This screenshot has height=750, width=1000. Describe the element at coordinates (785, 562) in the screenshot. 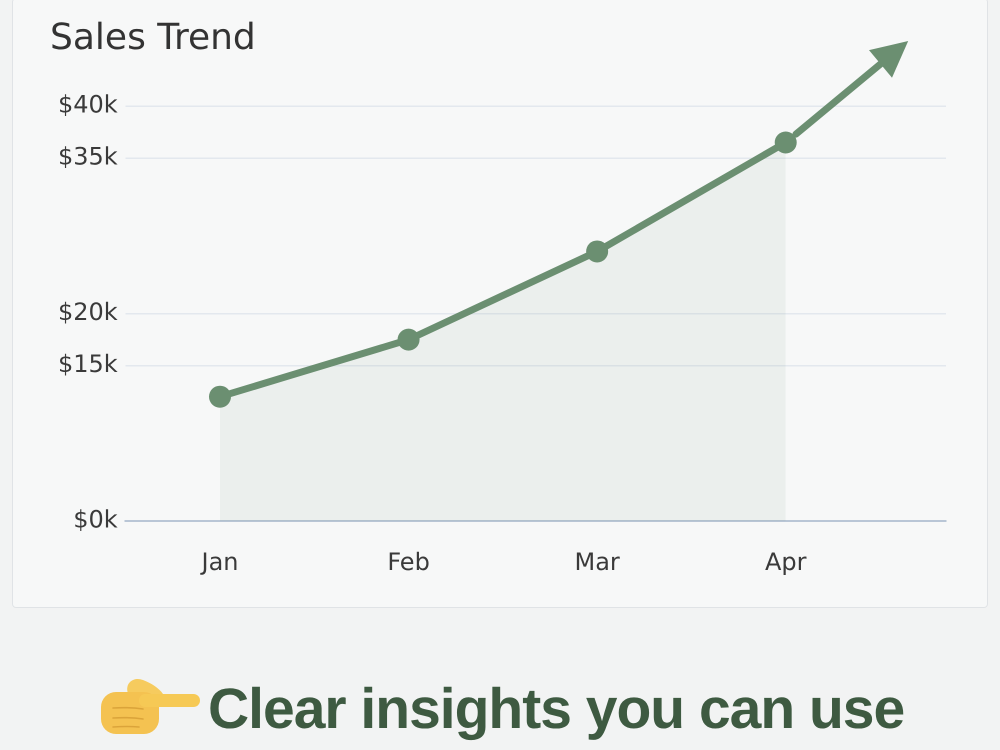

I see `x-tick-label: Apr` at that location.